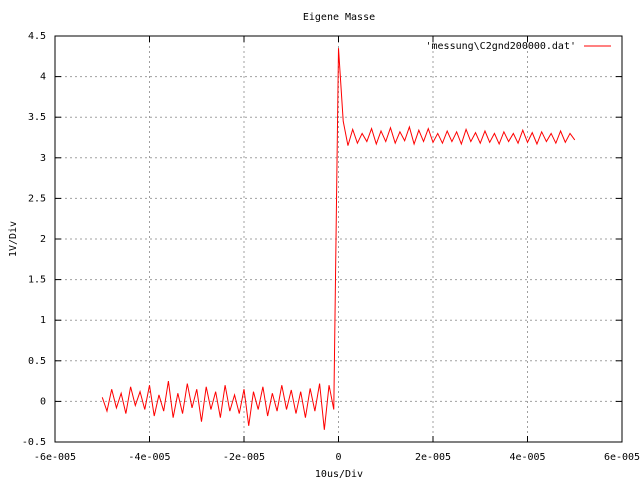 This screenshot has width=640, height=480. Describe the element at coordinates (37, 36) in the screenshot. I see `y-tick-label: 4.5` at that location.